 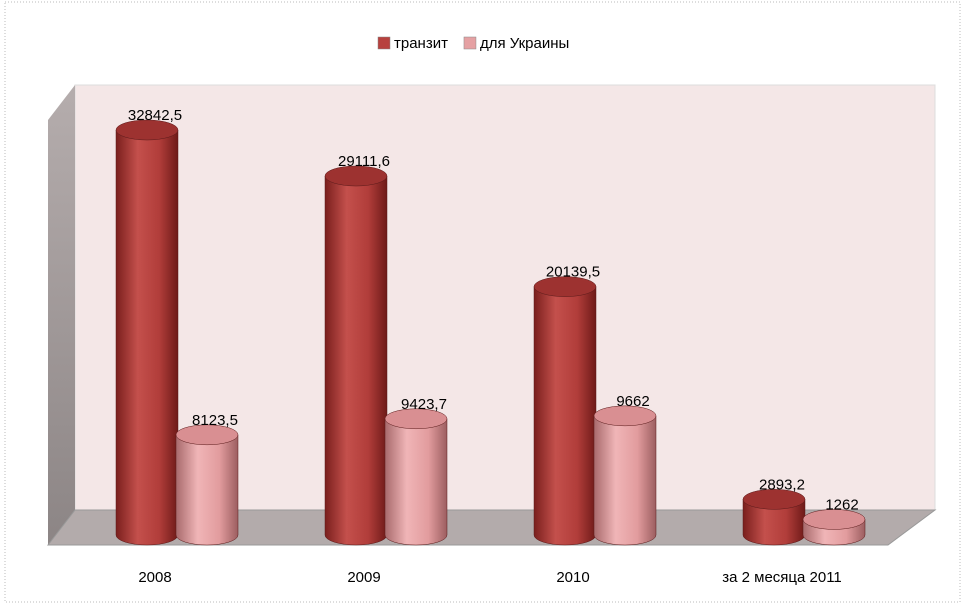 I want to click on data-label: 2893,2, so click(x=782, y=484).